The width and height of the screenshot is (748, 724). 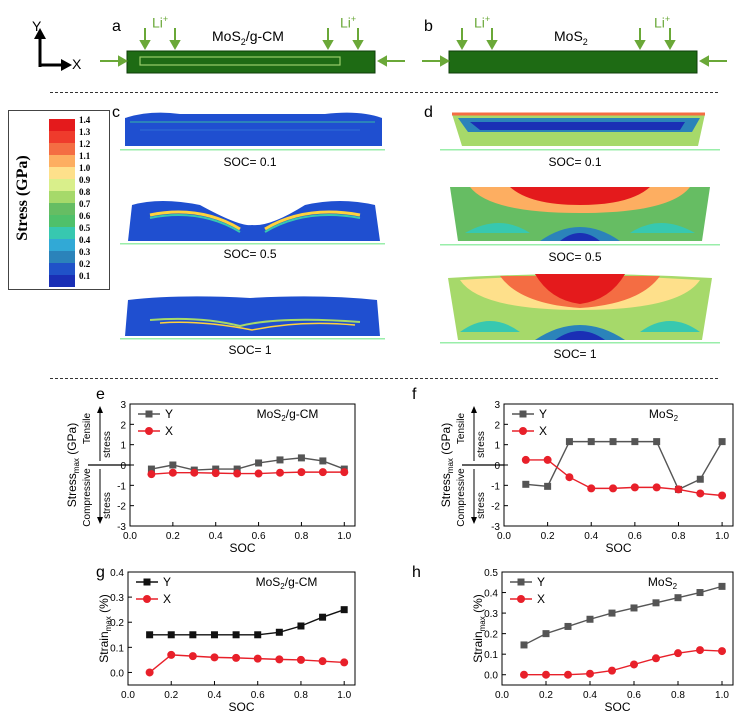 I want to click on tensile-arrowhead, so click(x=474, y=409).